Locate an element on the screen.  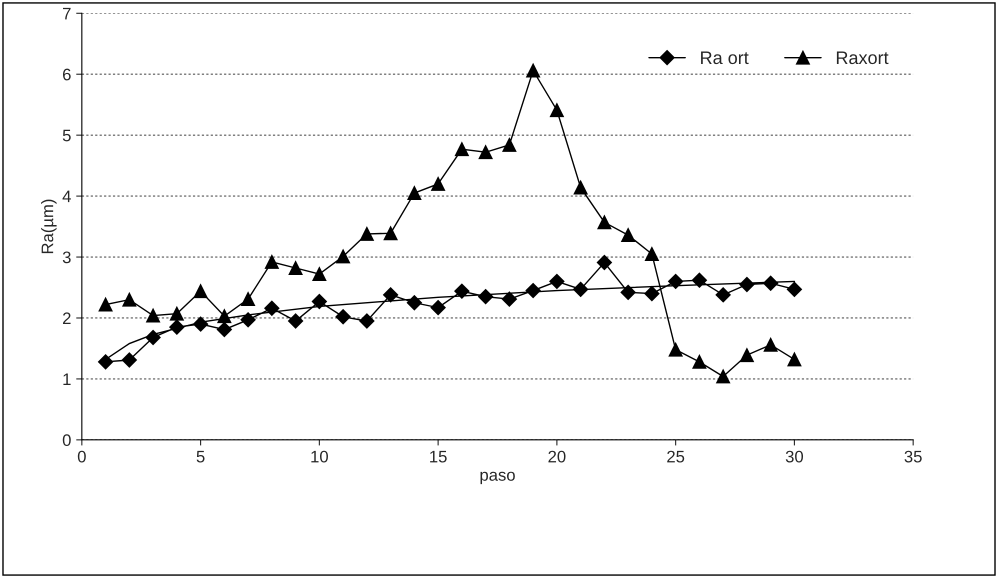
x-axis-title: paso is located at coordinates (497, 478).